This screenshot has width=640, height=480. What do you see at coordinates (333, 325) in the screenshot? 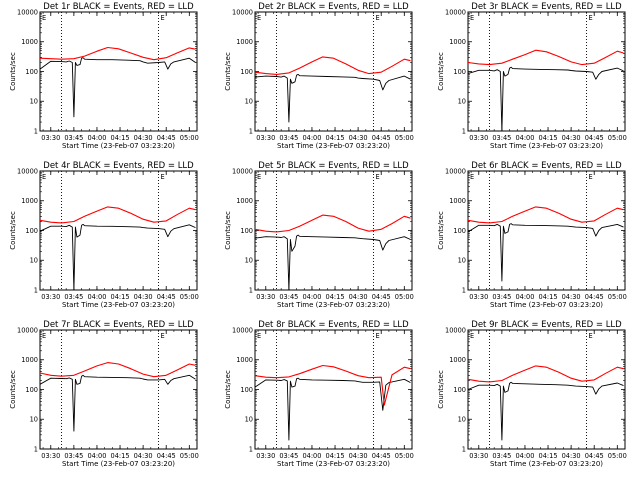
I see `chart-title: Det 8r BLACK = Events, RED = LLD` at bounding box center [333, 325].